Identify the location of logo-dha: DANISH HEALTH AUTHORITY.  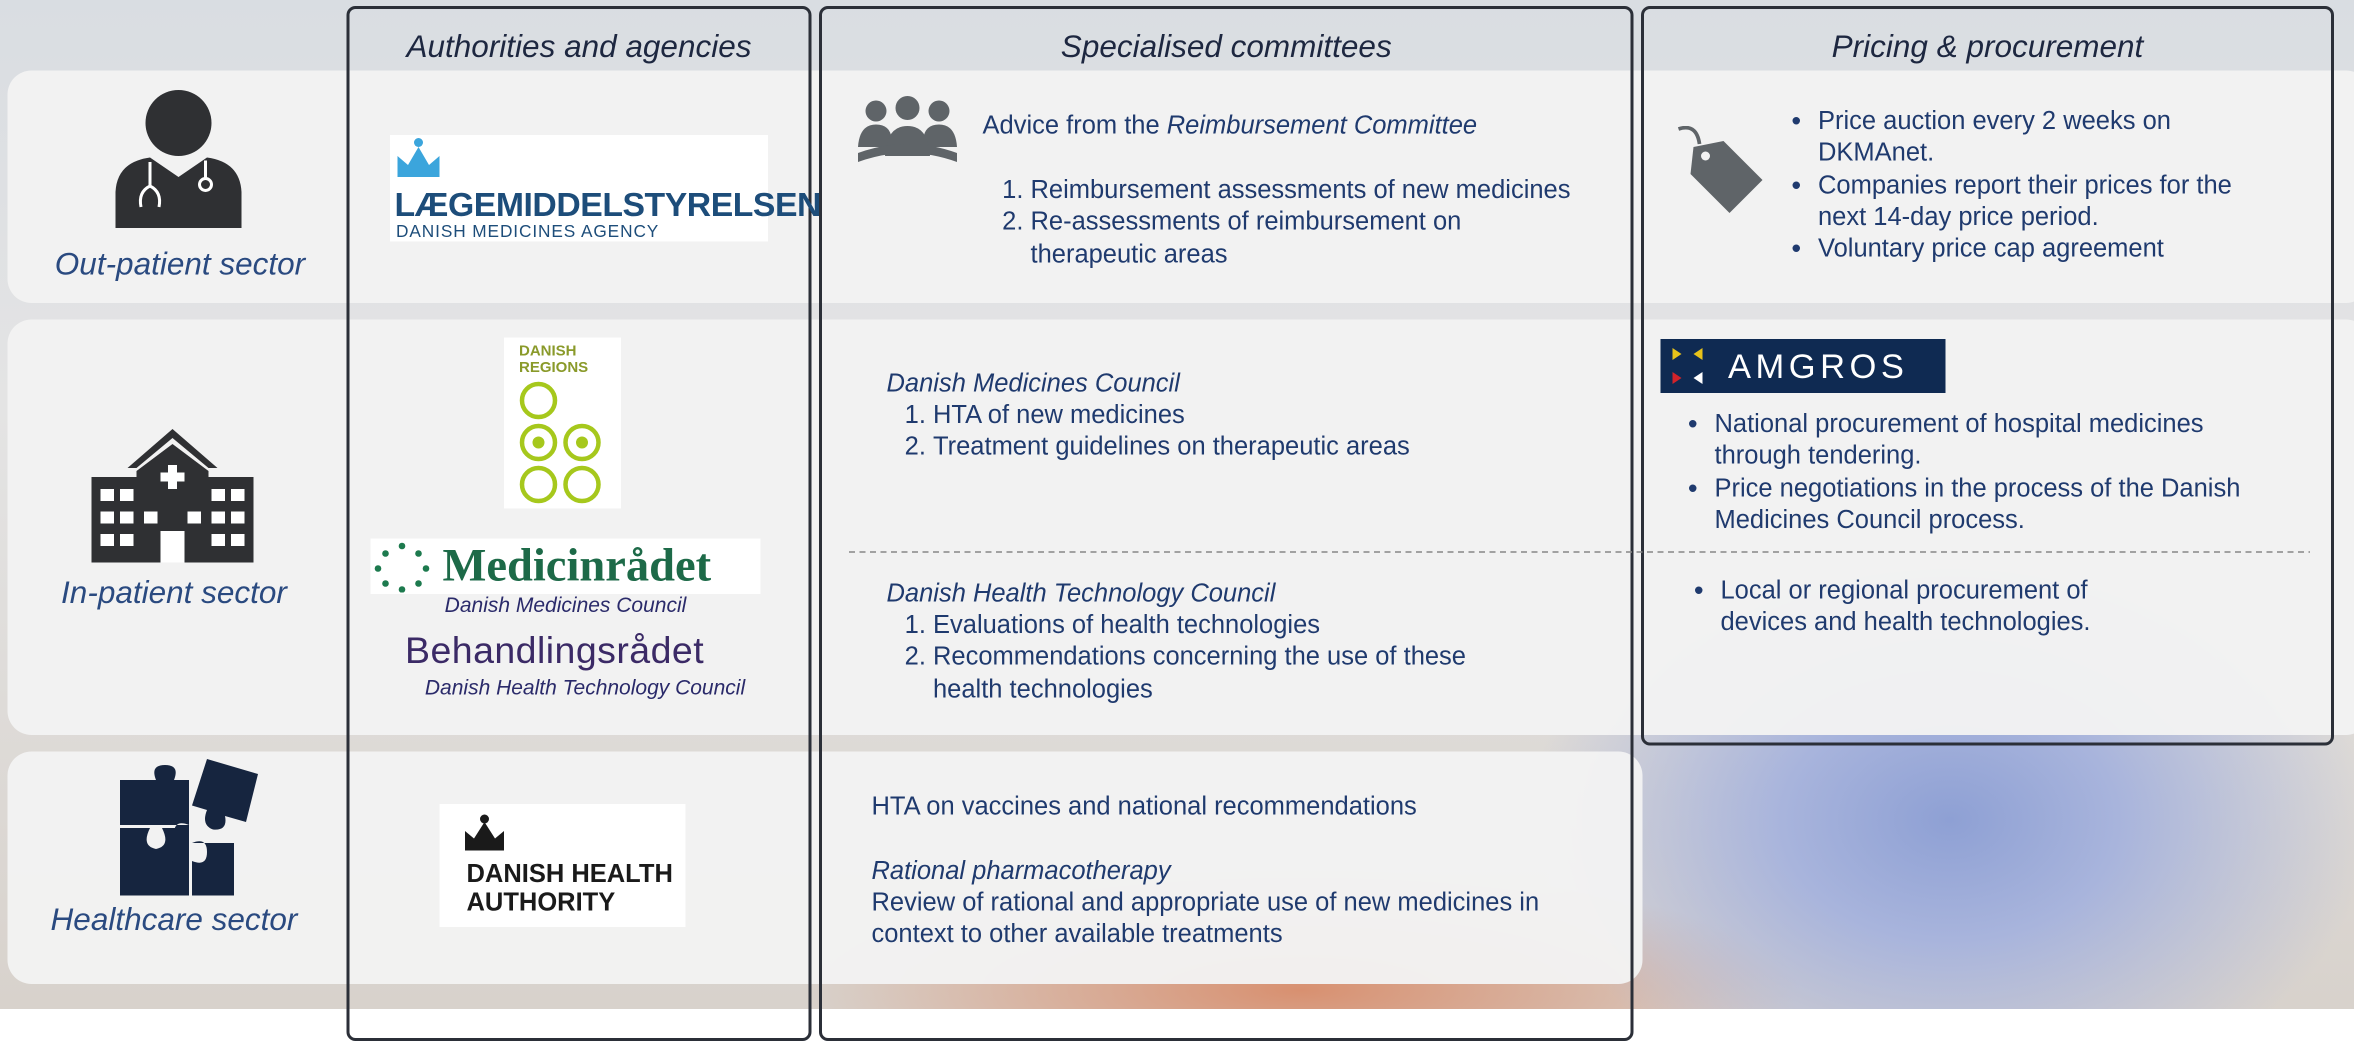
(563, 865).